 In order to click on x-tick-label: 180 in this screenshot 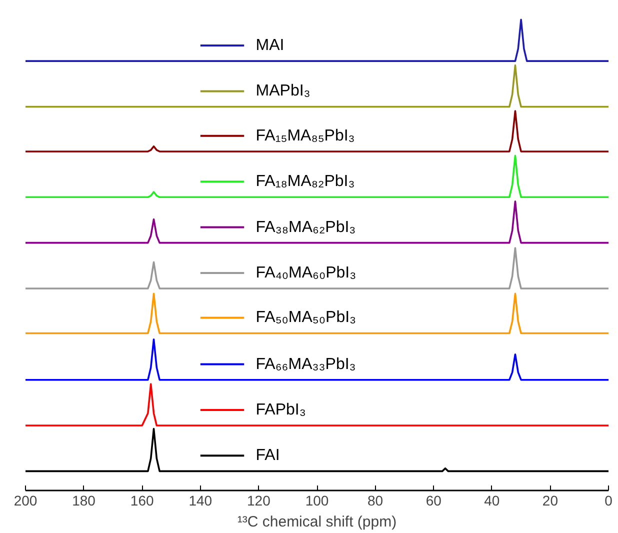, I will do `click(84, 500)`.